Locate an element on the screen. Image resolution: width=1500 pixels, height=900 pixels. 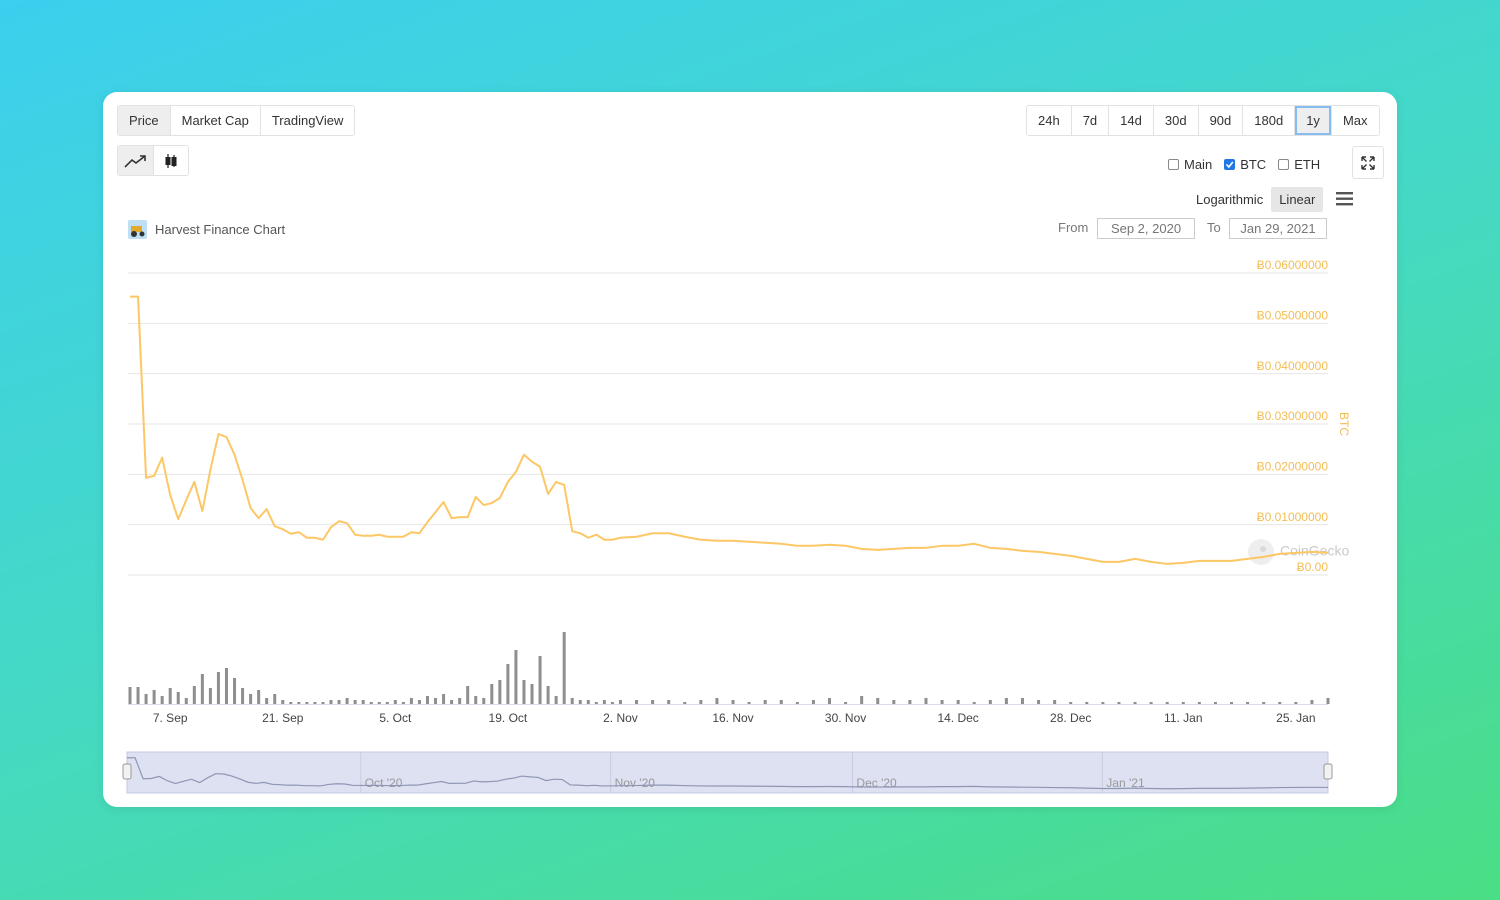
tab: Market Cap is located at coordinates (215, 120).